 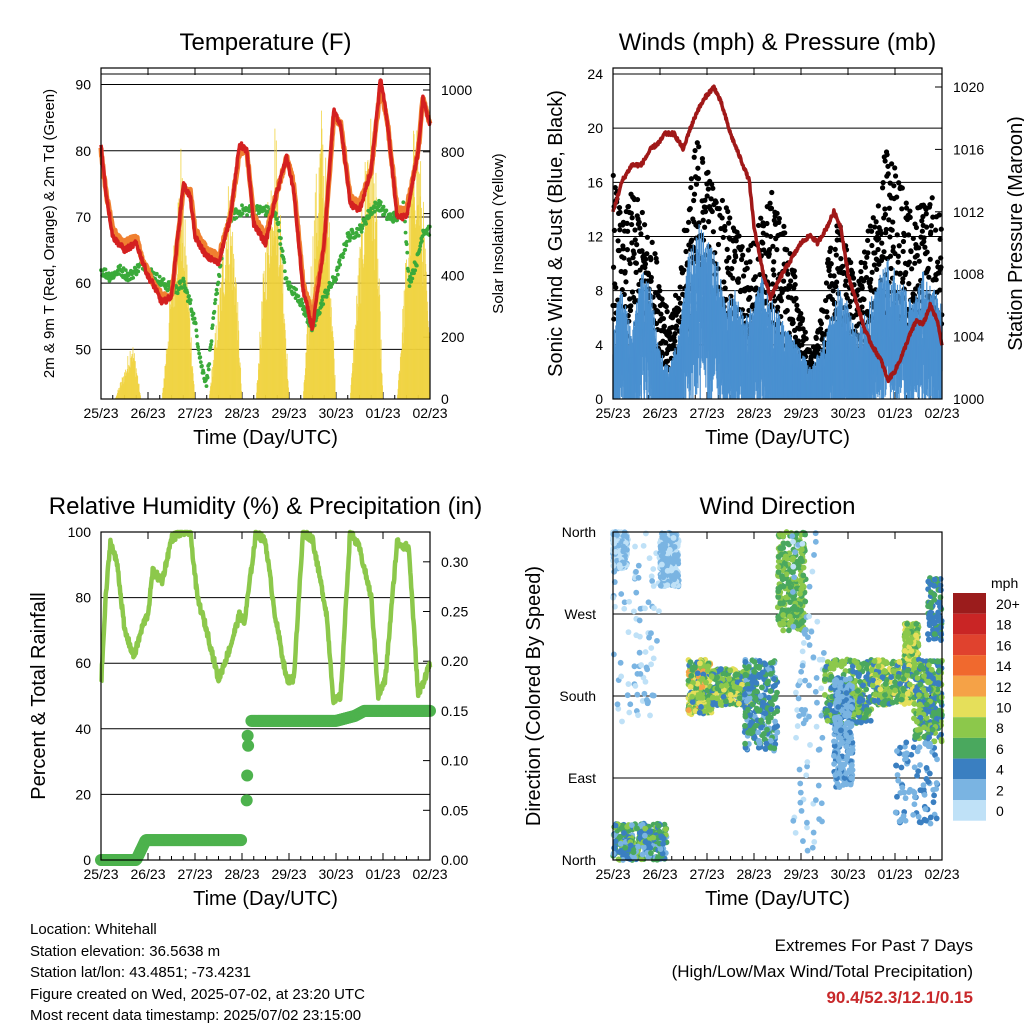 I want to click on y-tick-label: North, so click(x=579, y=860).